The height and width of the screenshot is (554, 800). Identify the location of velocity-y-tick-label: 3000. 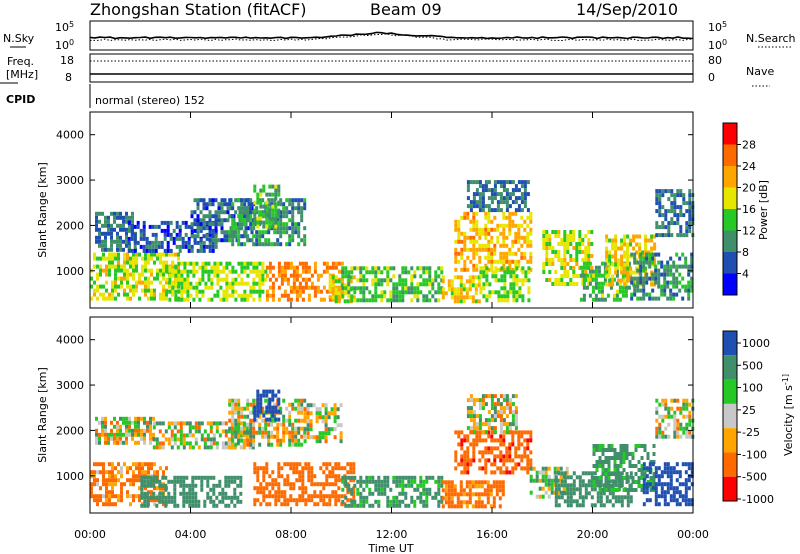
(70, 385).